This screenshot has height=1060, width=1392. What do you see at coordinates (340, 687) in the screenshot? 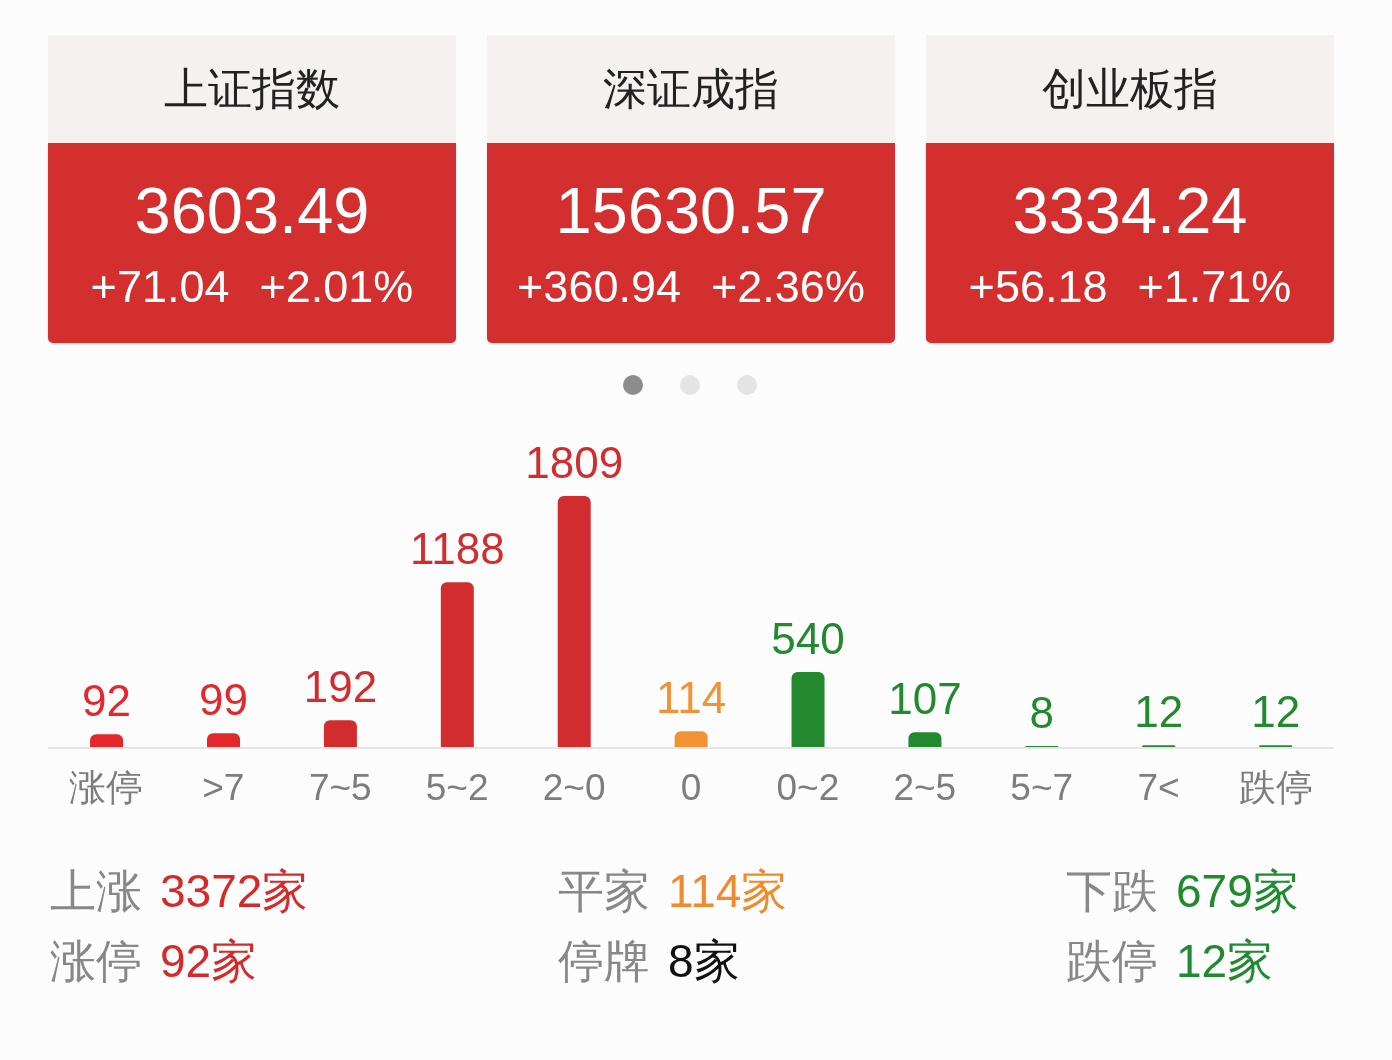
I see `data-label: 192` at bounding box center [340, 687].